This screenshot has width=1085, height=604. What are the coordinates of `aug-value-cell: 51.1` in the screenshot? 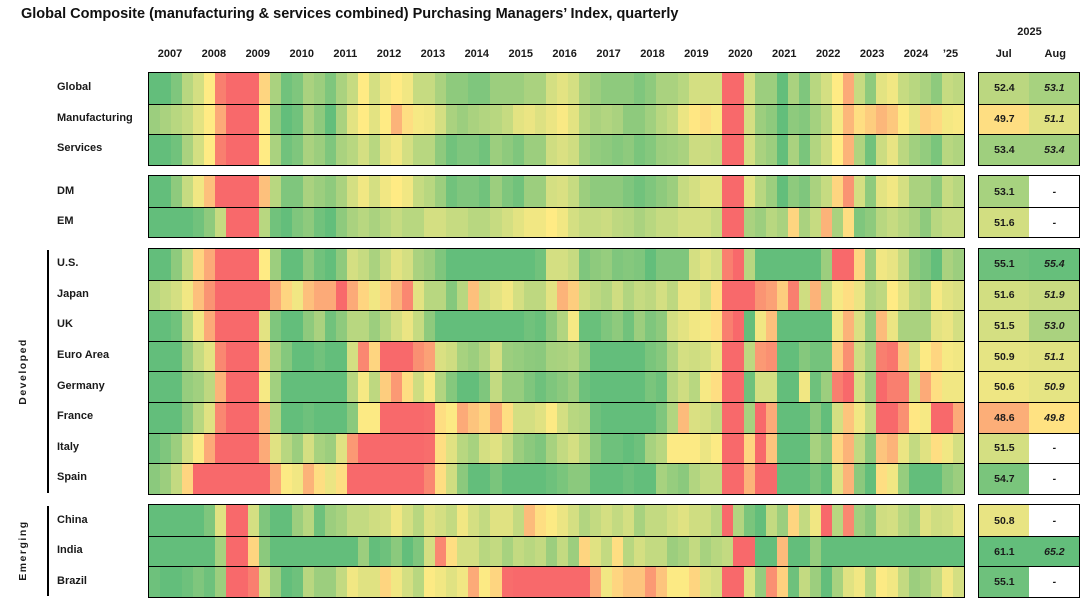 It's located at (1054, 119).